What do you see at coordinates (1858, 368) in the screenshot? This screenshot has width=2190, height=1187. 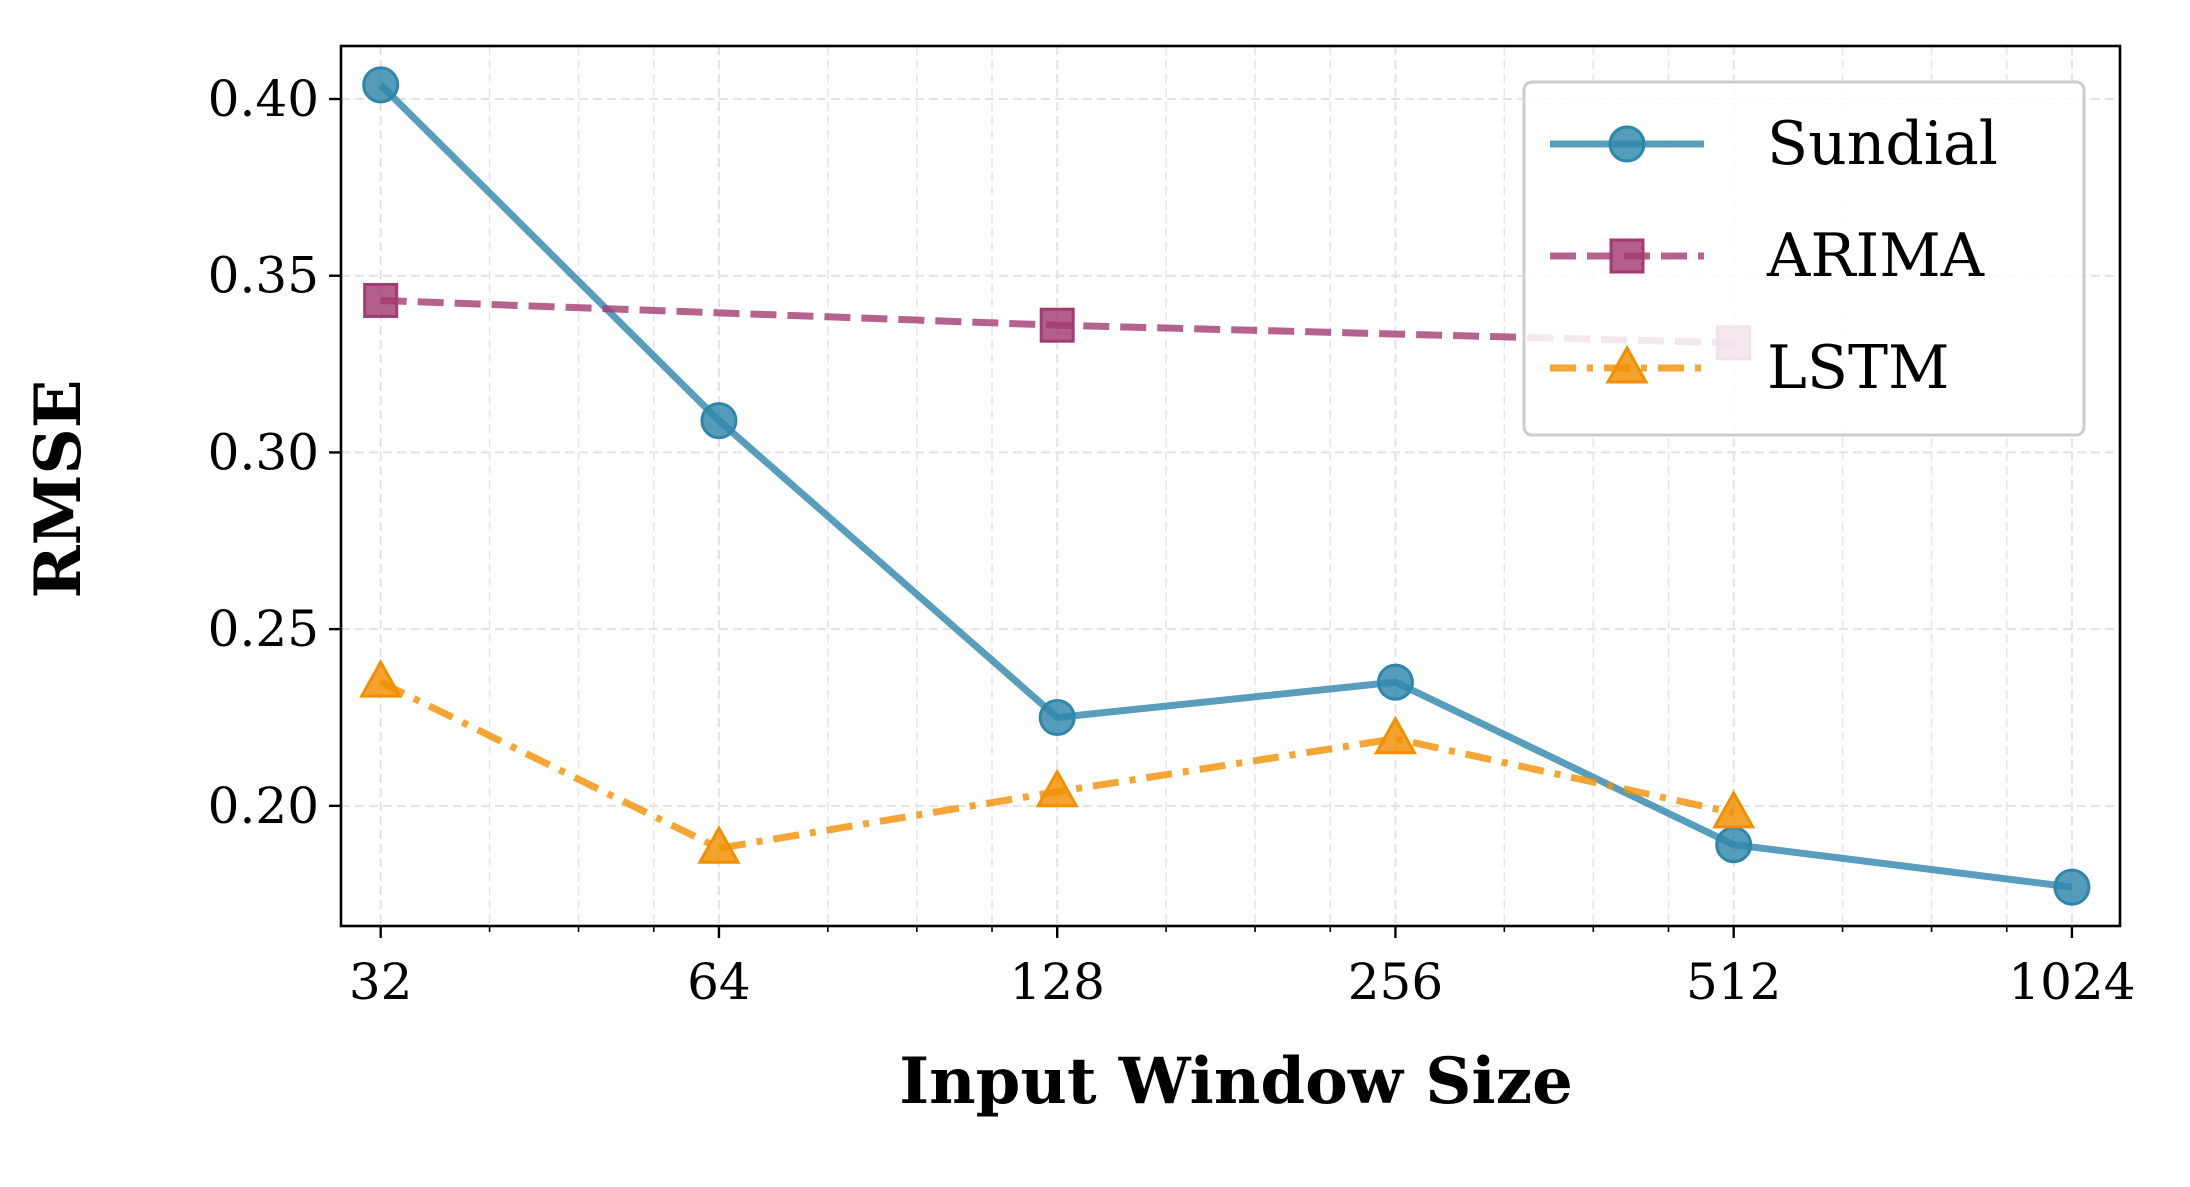 I see `legend-lstm-label: LSTM` at bounding box center [1858, 368].